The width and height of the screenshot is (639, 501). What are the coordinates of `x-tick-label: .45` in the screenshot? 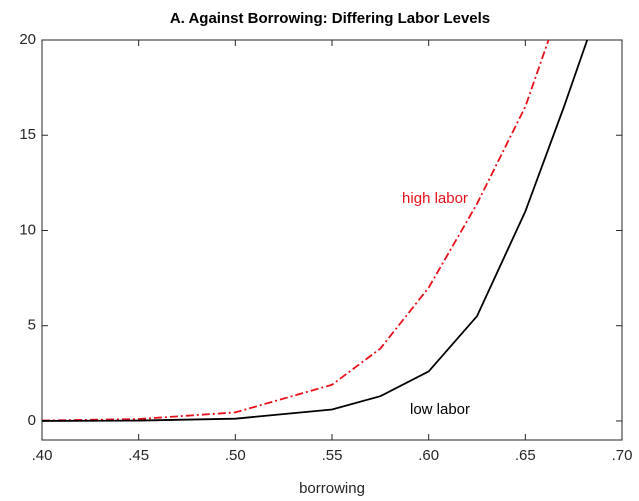 It's located at (138, 455).